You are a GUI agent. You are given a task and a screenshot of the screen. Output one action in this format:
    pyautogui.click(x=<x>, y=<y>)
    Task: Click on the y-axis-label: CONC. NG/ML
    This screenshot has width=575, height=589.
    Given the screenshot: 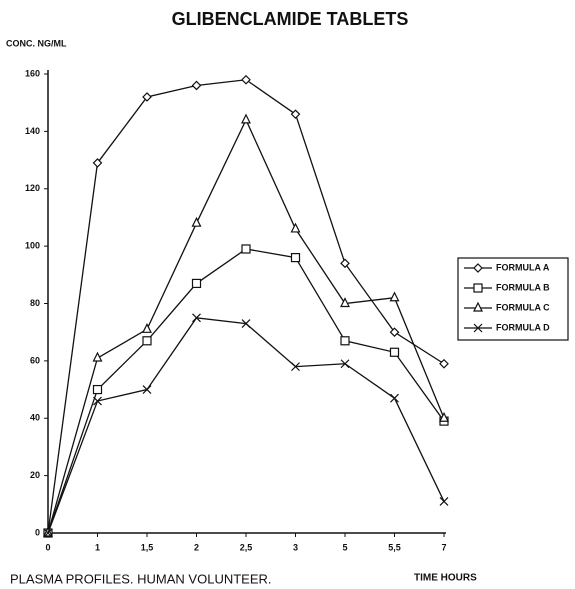 What is the action you would take?
    pyautogui.click(x=36, y=43)
    